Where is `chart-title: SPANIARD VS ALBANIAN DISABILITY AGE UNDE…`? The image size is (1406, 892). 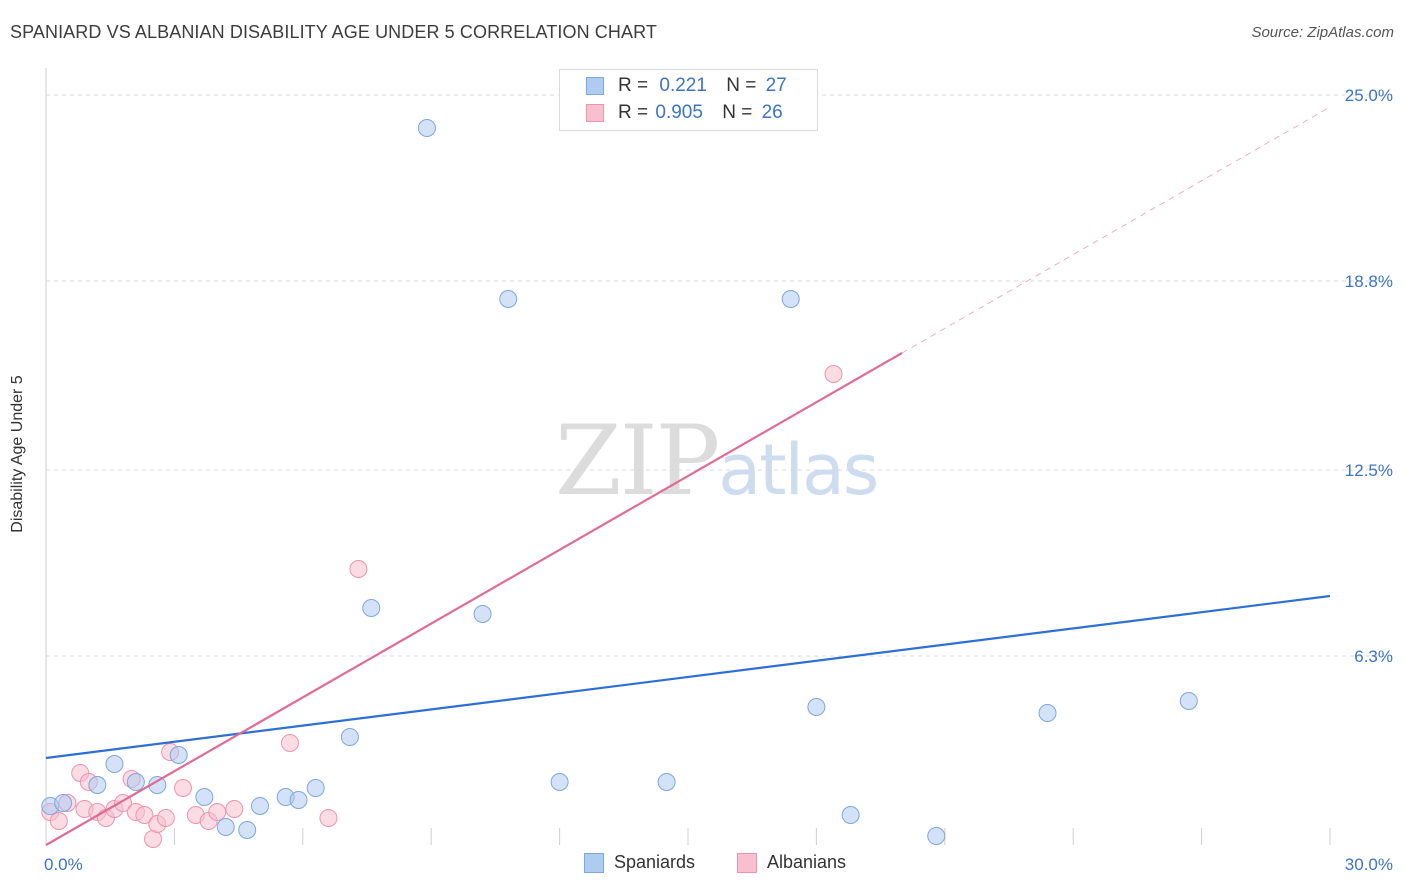
chart-title: SPANIARD VS ALBANIAN DISABILITY AGE UNDE… is located at coordinates (333, 32).